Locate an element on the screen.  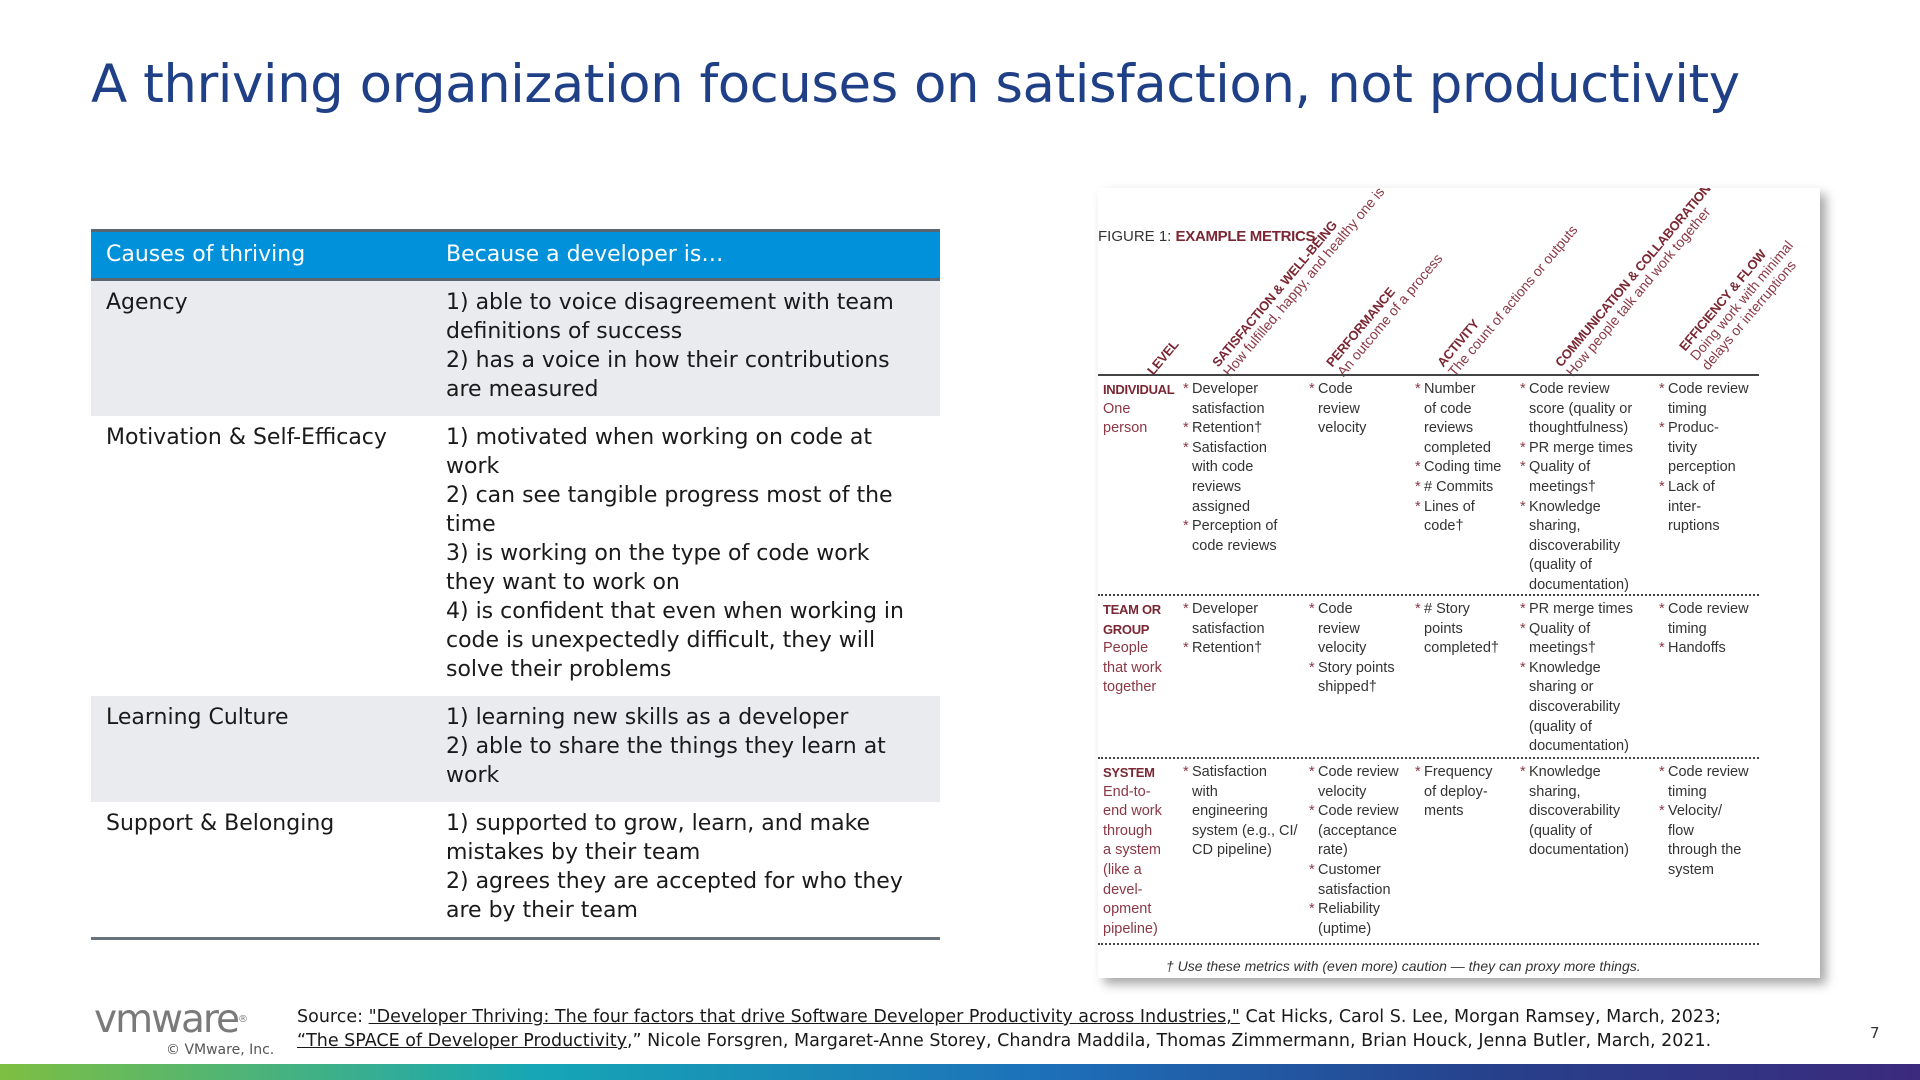
metric-item: Coding time is located at coordinates (1467, 468).